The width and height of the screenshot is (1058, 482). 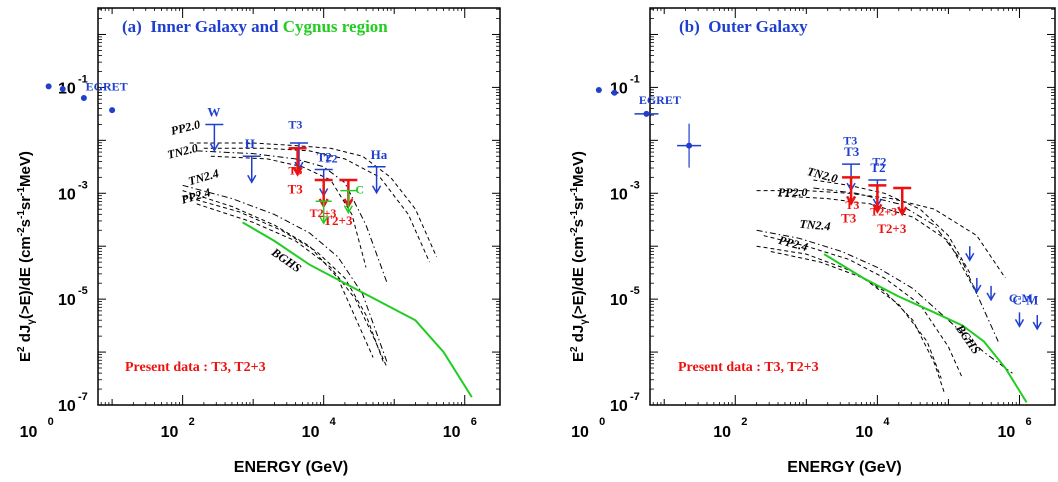 What do you see at coordinates (379, 154) in the screenshot?
I see `upper-limit-label: Ha` at bounding box center [379, 154].